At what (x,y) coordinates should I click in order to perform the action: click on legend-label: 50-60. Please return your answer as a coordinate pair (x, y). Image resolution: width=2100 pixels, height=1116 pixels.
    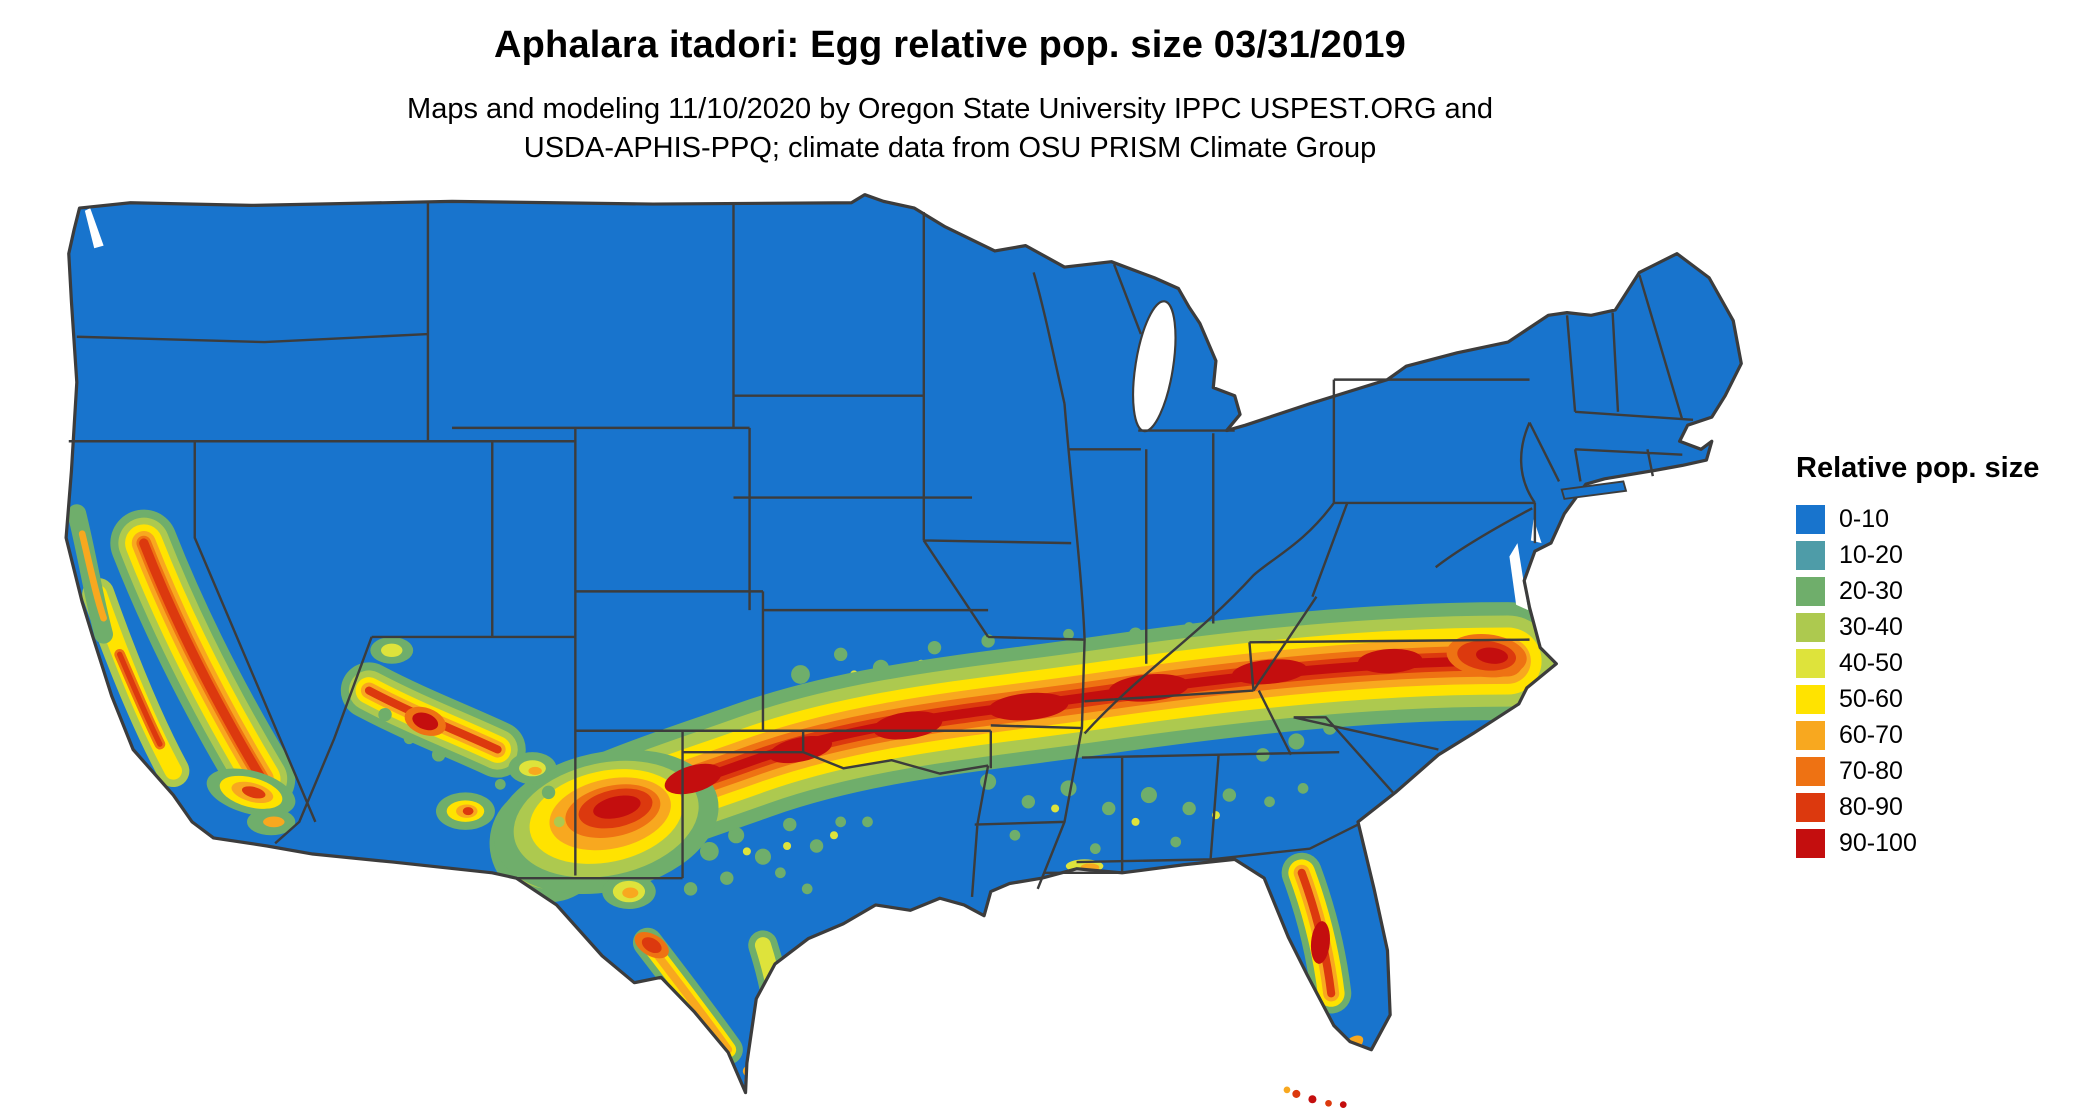
    Looking at the image, I should click on (1871, 698).